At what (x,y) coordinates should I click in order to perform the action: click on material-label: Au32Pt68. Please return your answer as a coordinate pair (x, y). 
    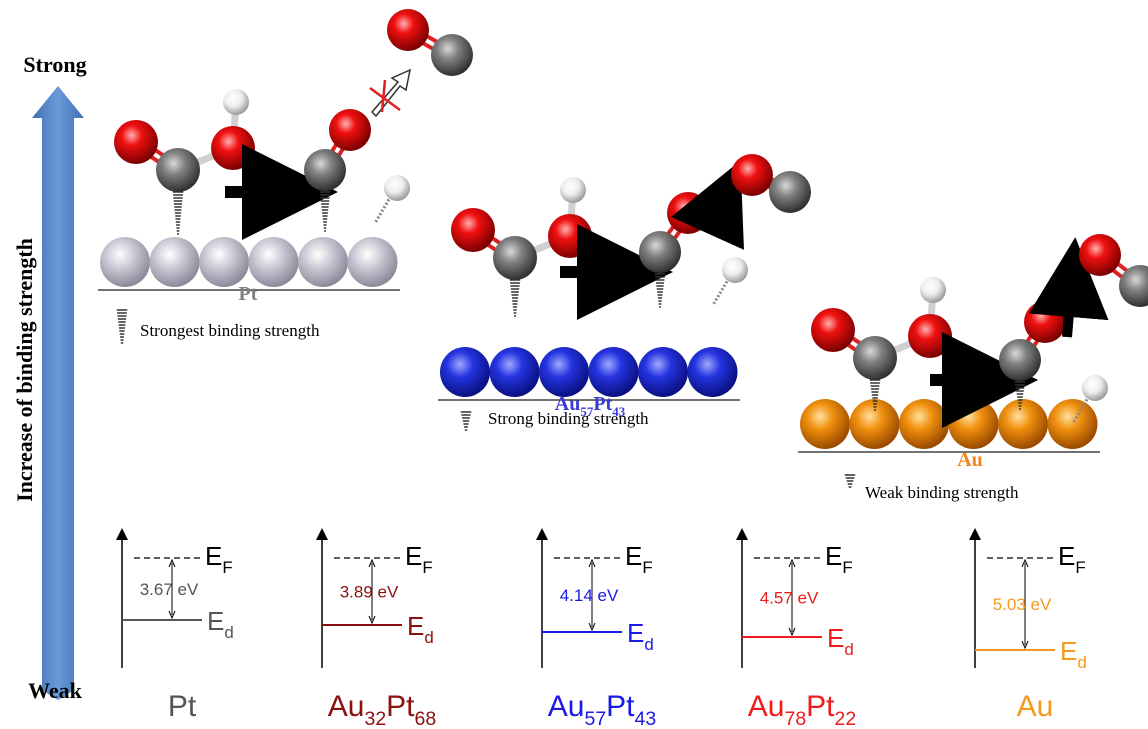
    Looking at the image, I should click on (382, 709).